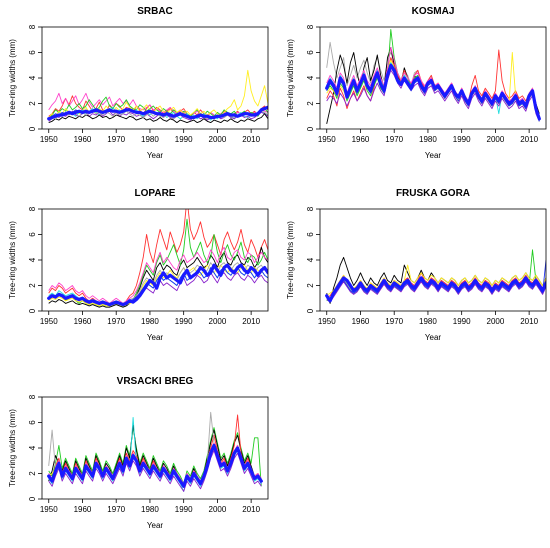 The image size is (550, 548). I want to click on chart-title: FRUSKA GORA, so click(433, 193).